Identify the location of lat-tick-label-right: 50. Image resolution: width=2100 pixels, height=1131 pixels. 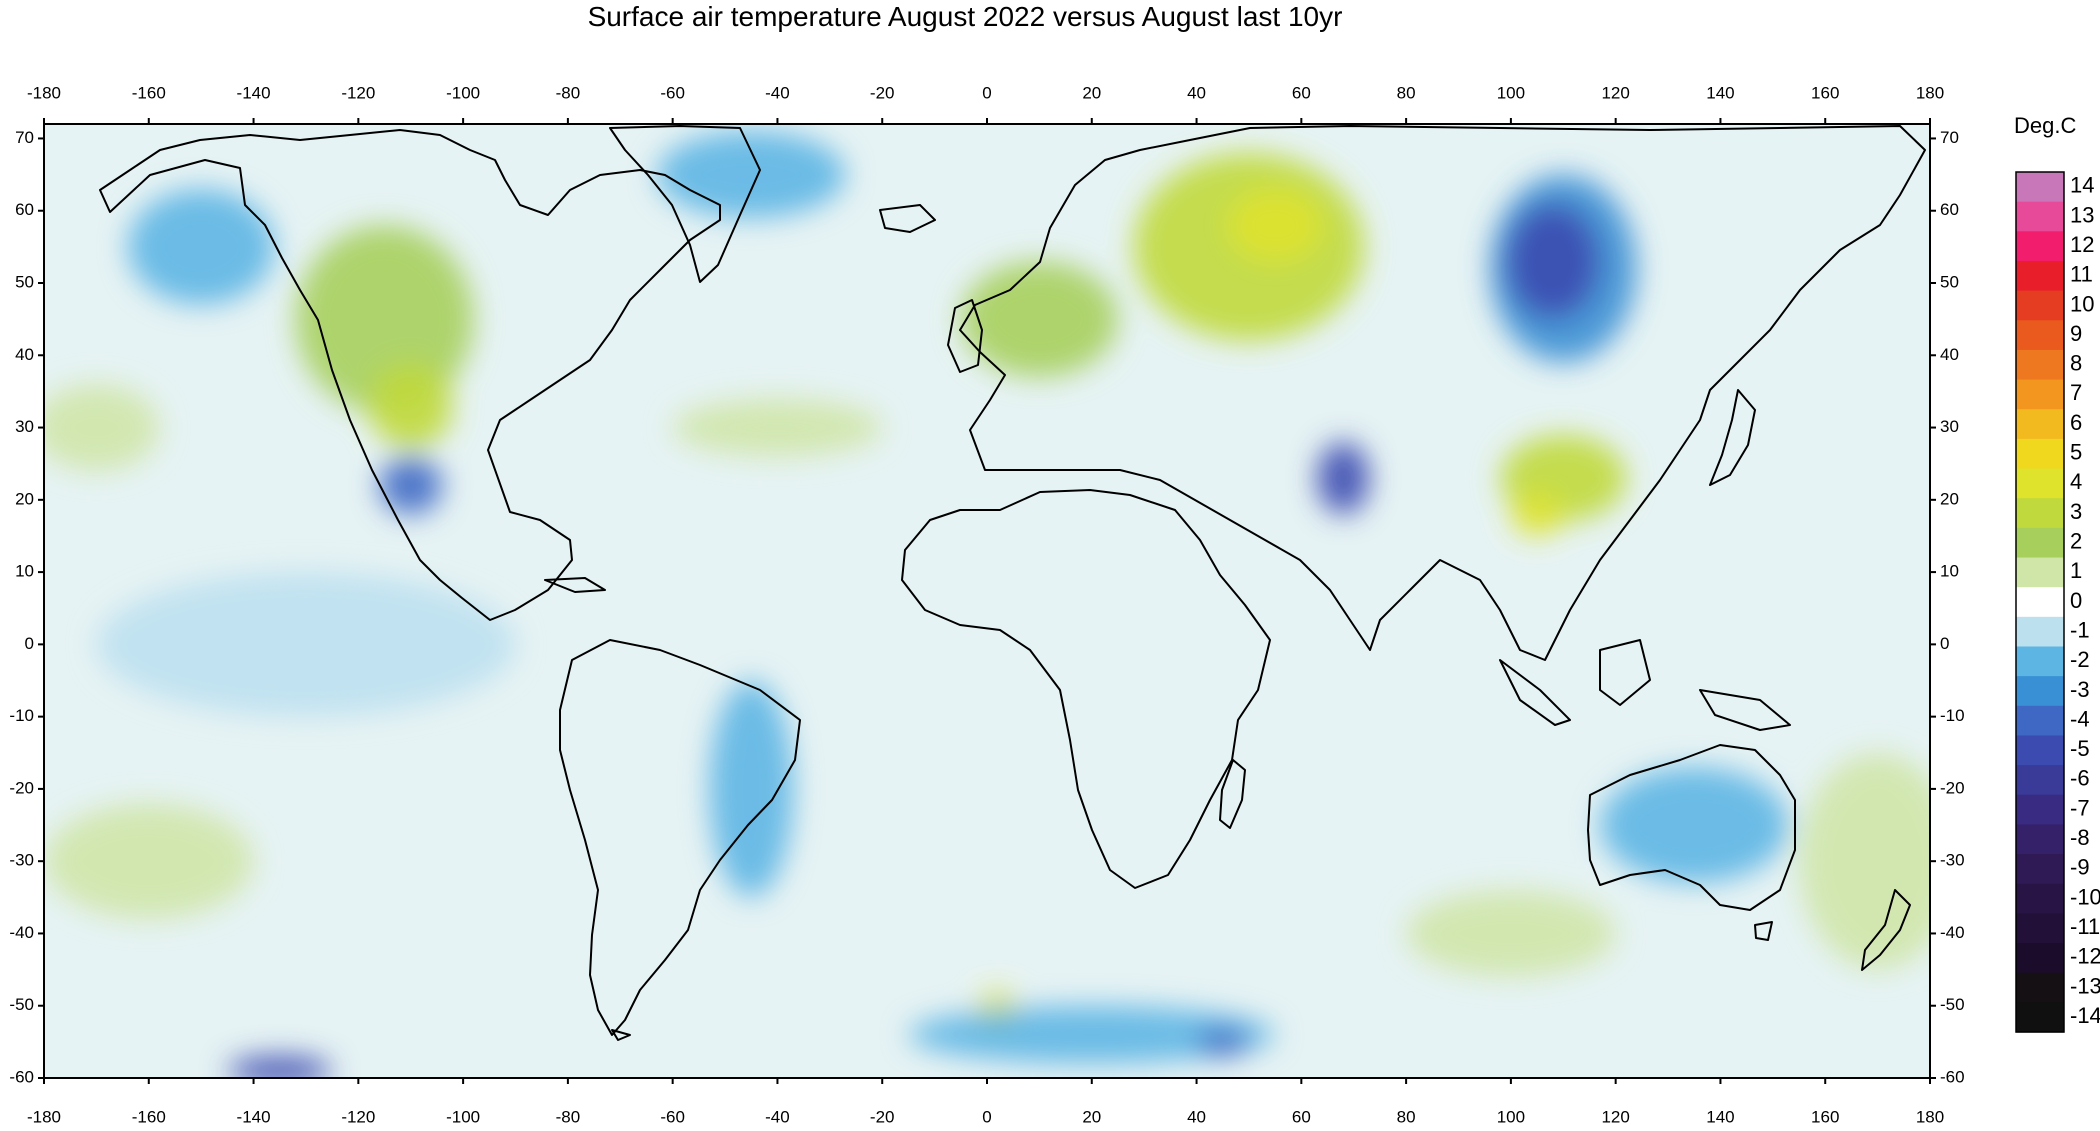
(1949, 281).